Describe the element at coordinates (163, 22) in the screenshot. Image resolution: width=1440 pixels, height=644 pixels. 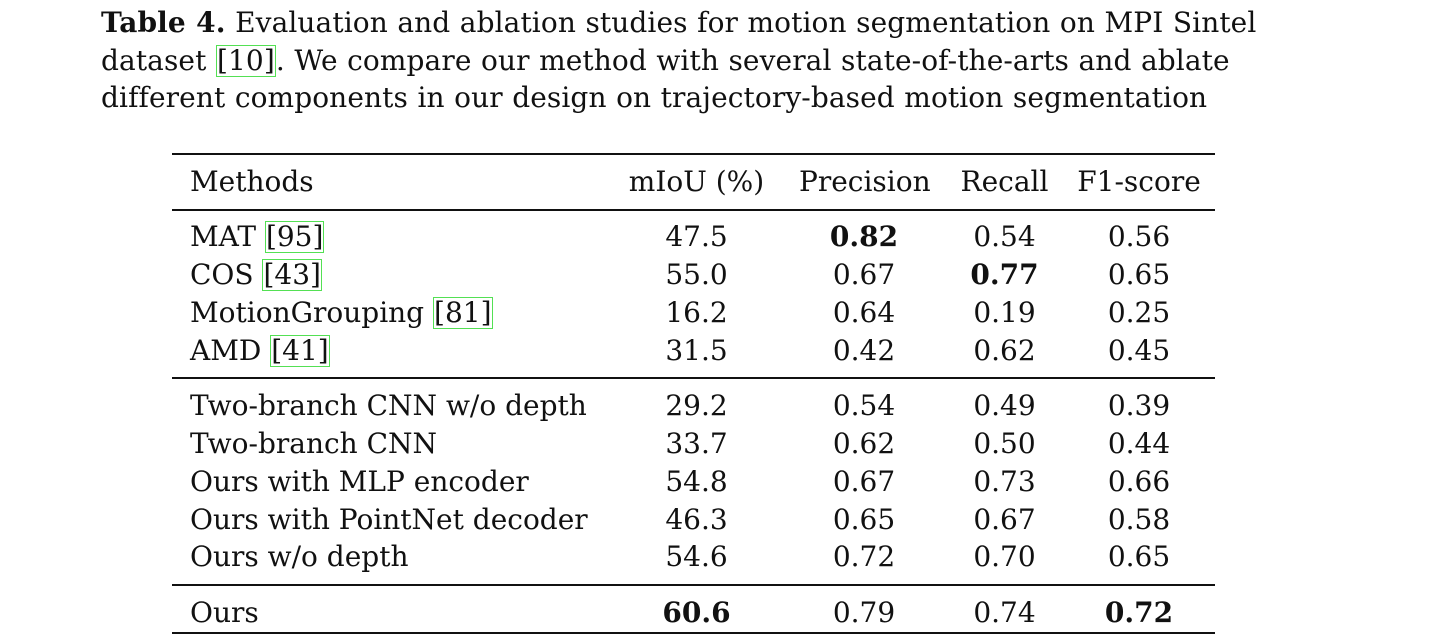
I see `caption-label: Table 4.` at that location.